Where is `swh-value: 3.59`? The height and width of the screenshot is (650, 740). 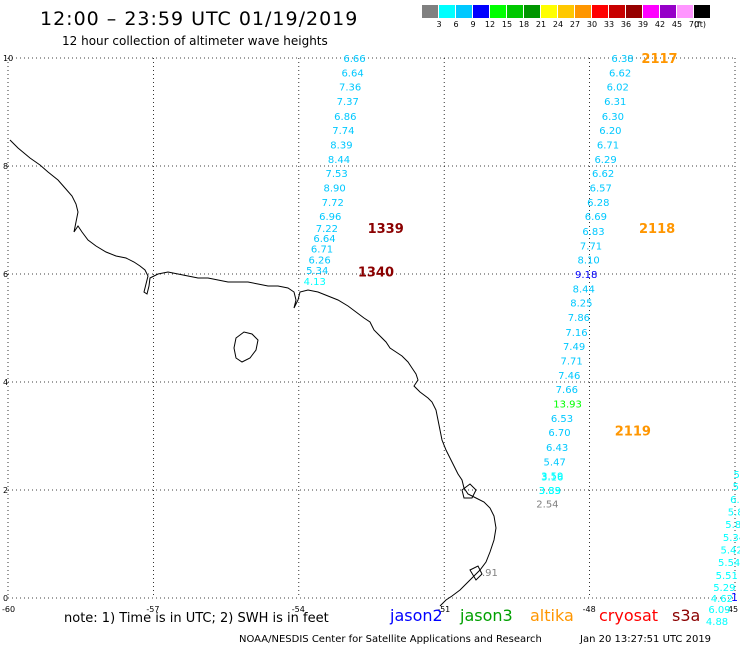
swh-value: 3.59 is located at coordinates (552, 476).